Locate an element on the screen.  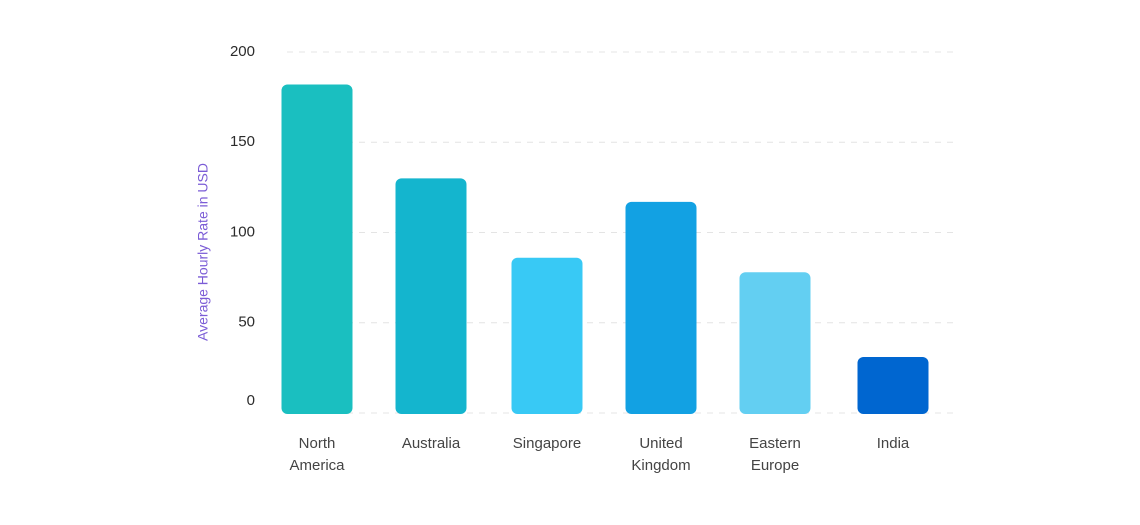
y-tick-label: 0 is located at coordinates (251, 400).